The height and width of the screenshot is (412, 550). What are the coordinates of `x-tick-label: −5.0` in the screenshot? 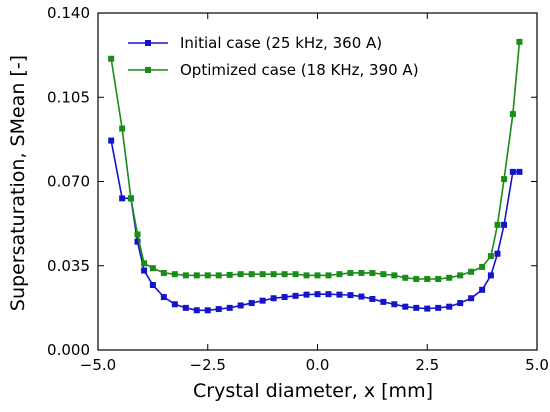 It's located at (98, 365).